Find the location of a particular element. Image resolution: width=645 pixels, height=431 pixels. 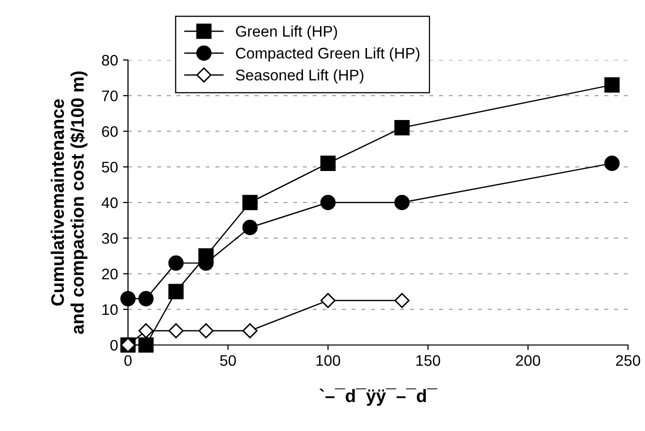

x-tick-label: 250 is located at coordinates (628, 360).